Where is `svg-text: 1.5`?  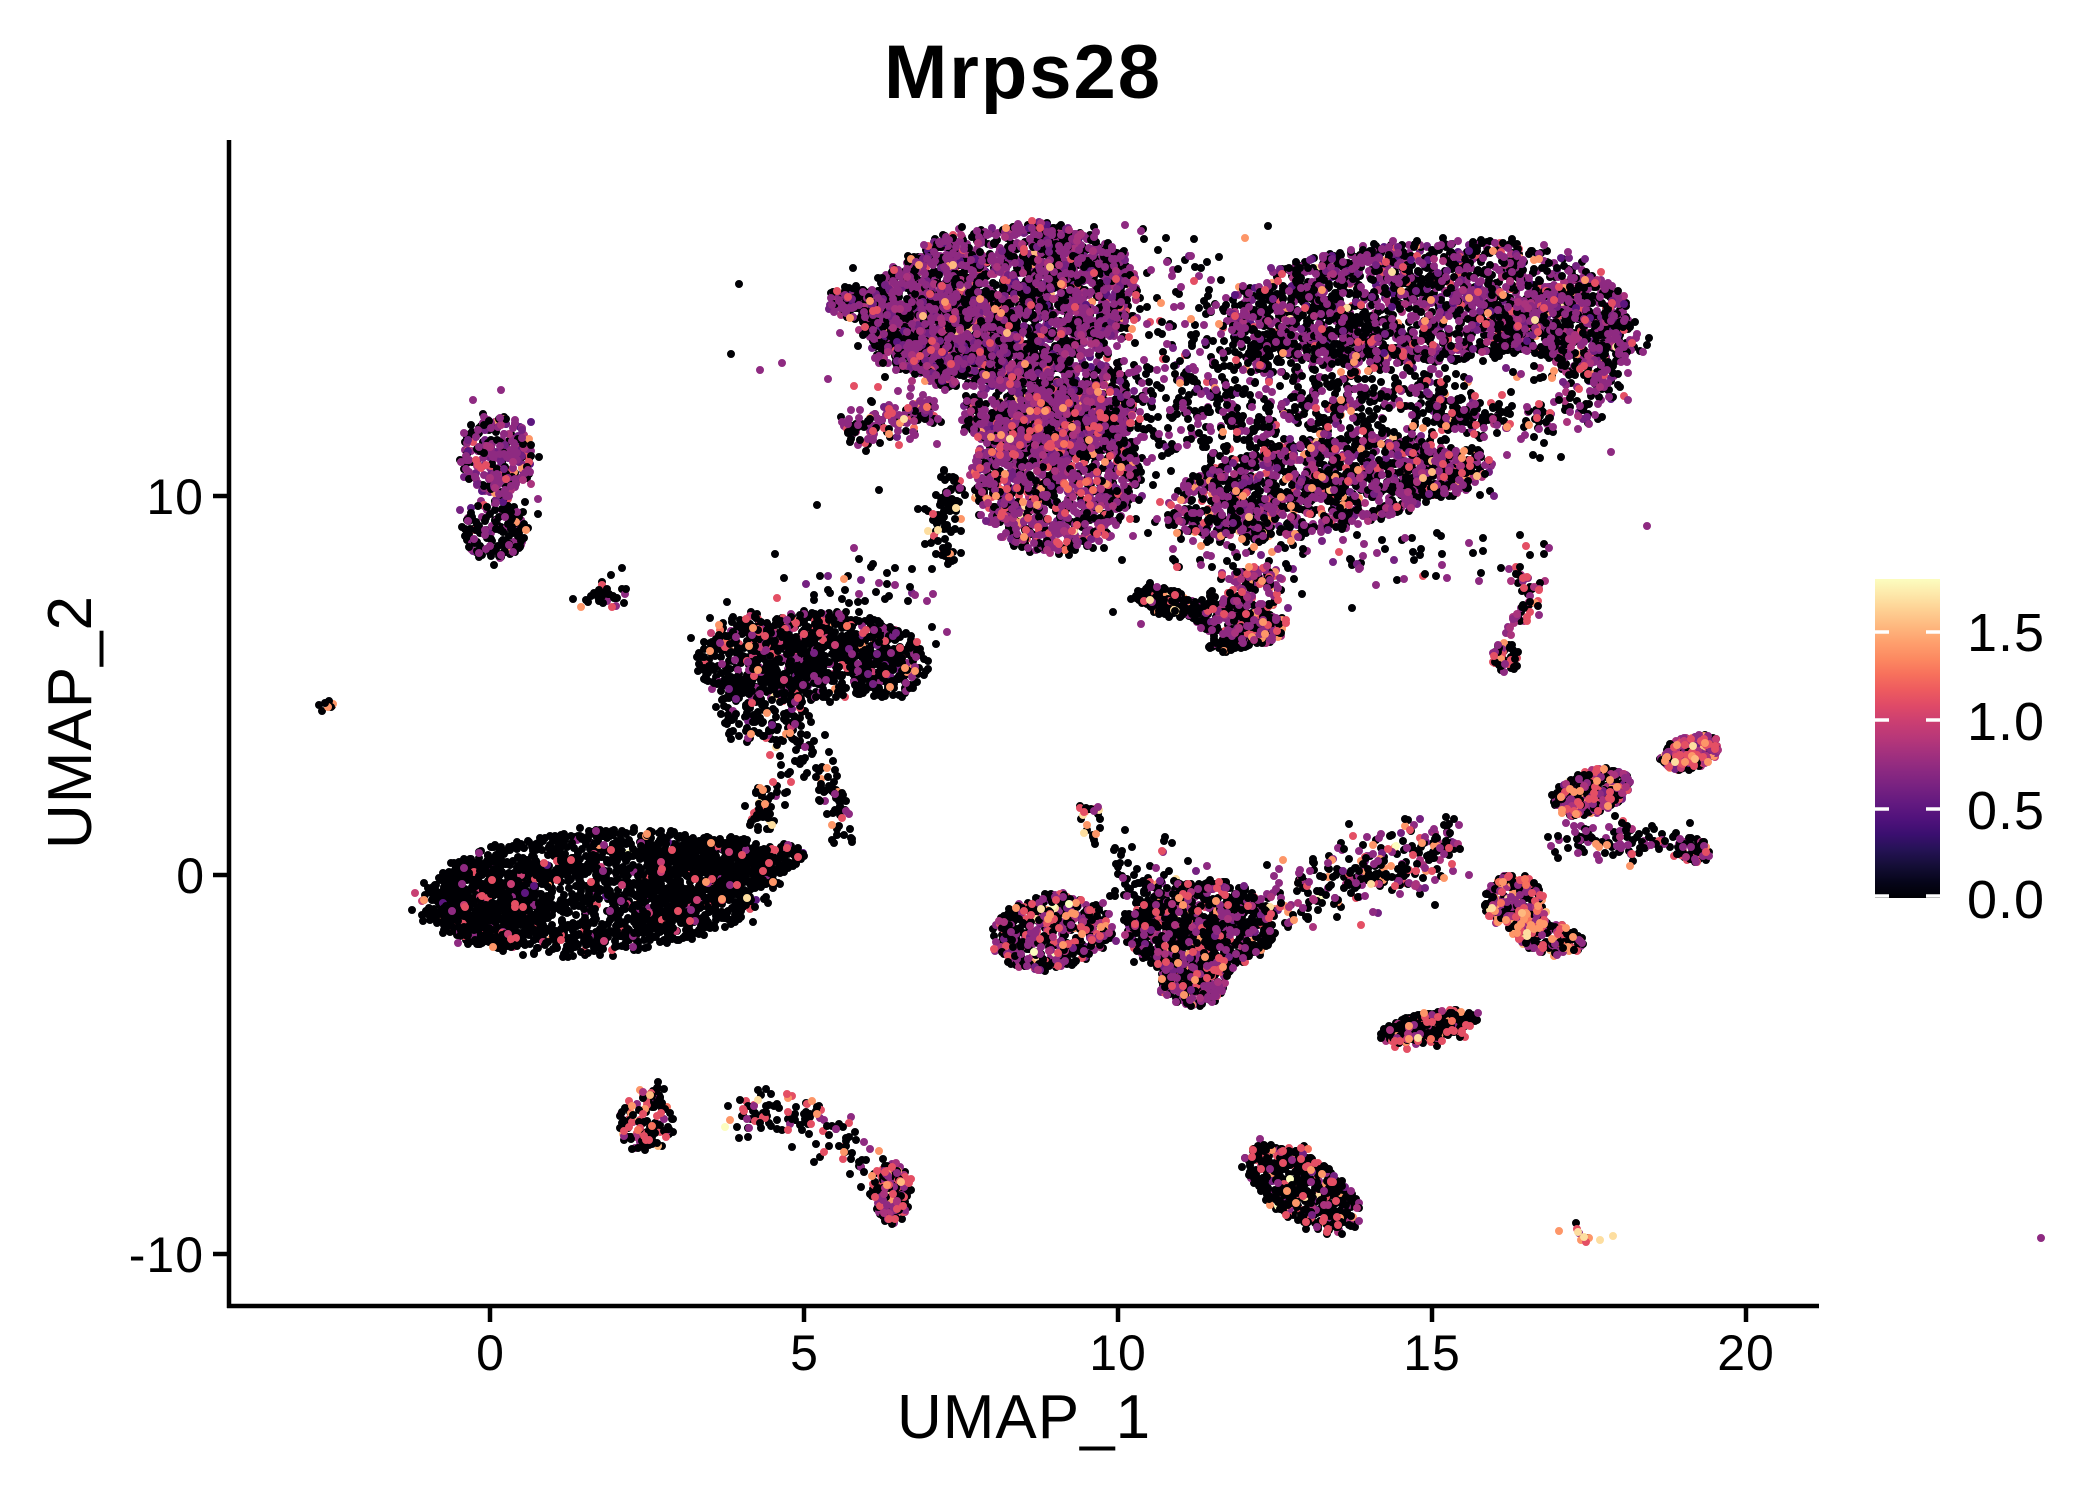 svg-text: 1.5 is located at coordinates (2006, 633).